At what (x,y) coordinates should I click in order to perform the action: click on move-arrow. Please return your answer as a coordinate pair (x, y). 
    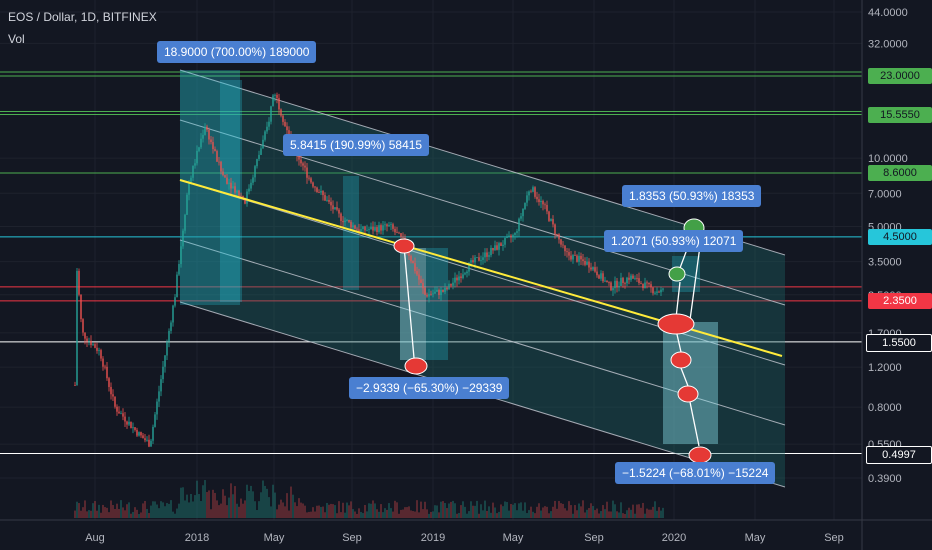
    Looking at the image, I should click on (684, 377).